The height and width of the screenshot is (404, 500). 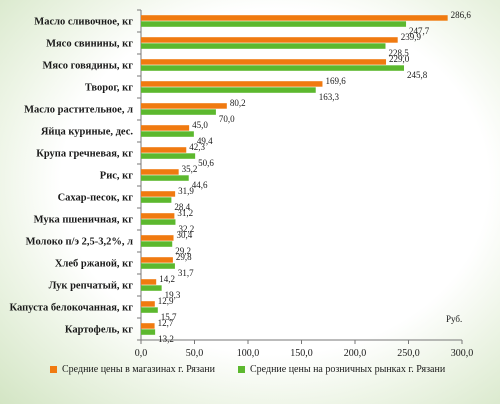 What do you see at coordinates (335, 81) in the screenshot?
I see `value-label-stores: 169,6` at bounding box center [335, 81].